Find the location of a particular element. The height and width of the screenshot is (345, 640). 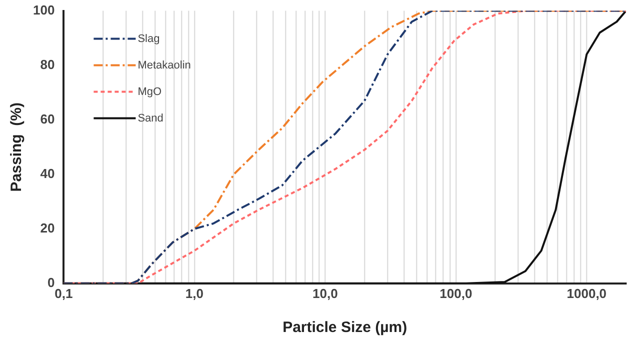

x-tick-label: 1,0 is located at coordinates (194, 293).